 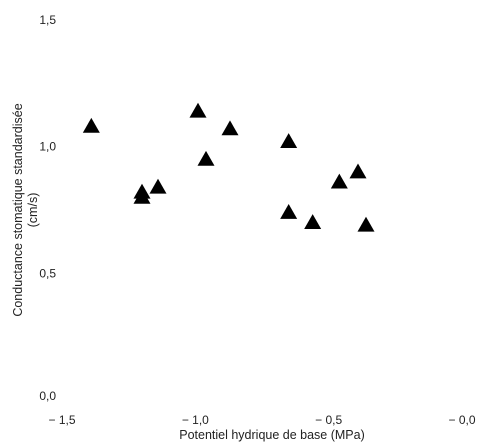 I want to click on x-tick-label: − 1,5, so click(x=61, y=420).